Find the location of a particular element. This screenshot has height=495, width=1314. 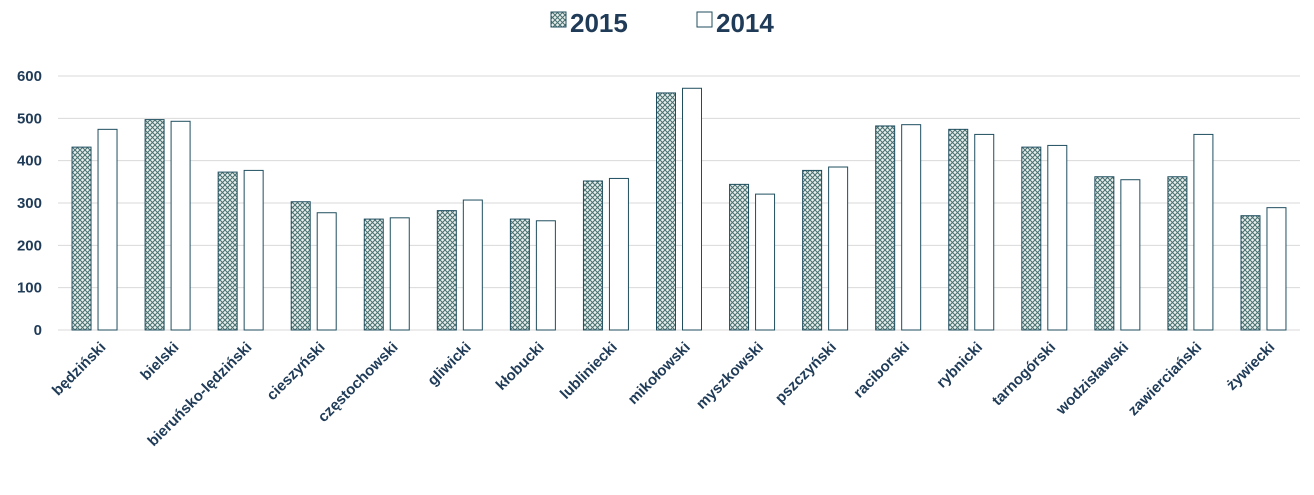

legend-swatch-2014 is located at coordinates (704, 19).